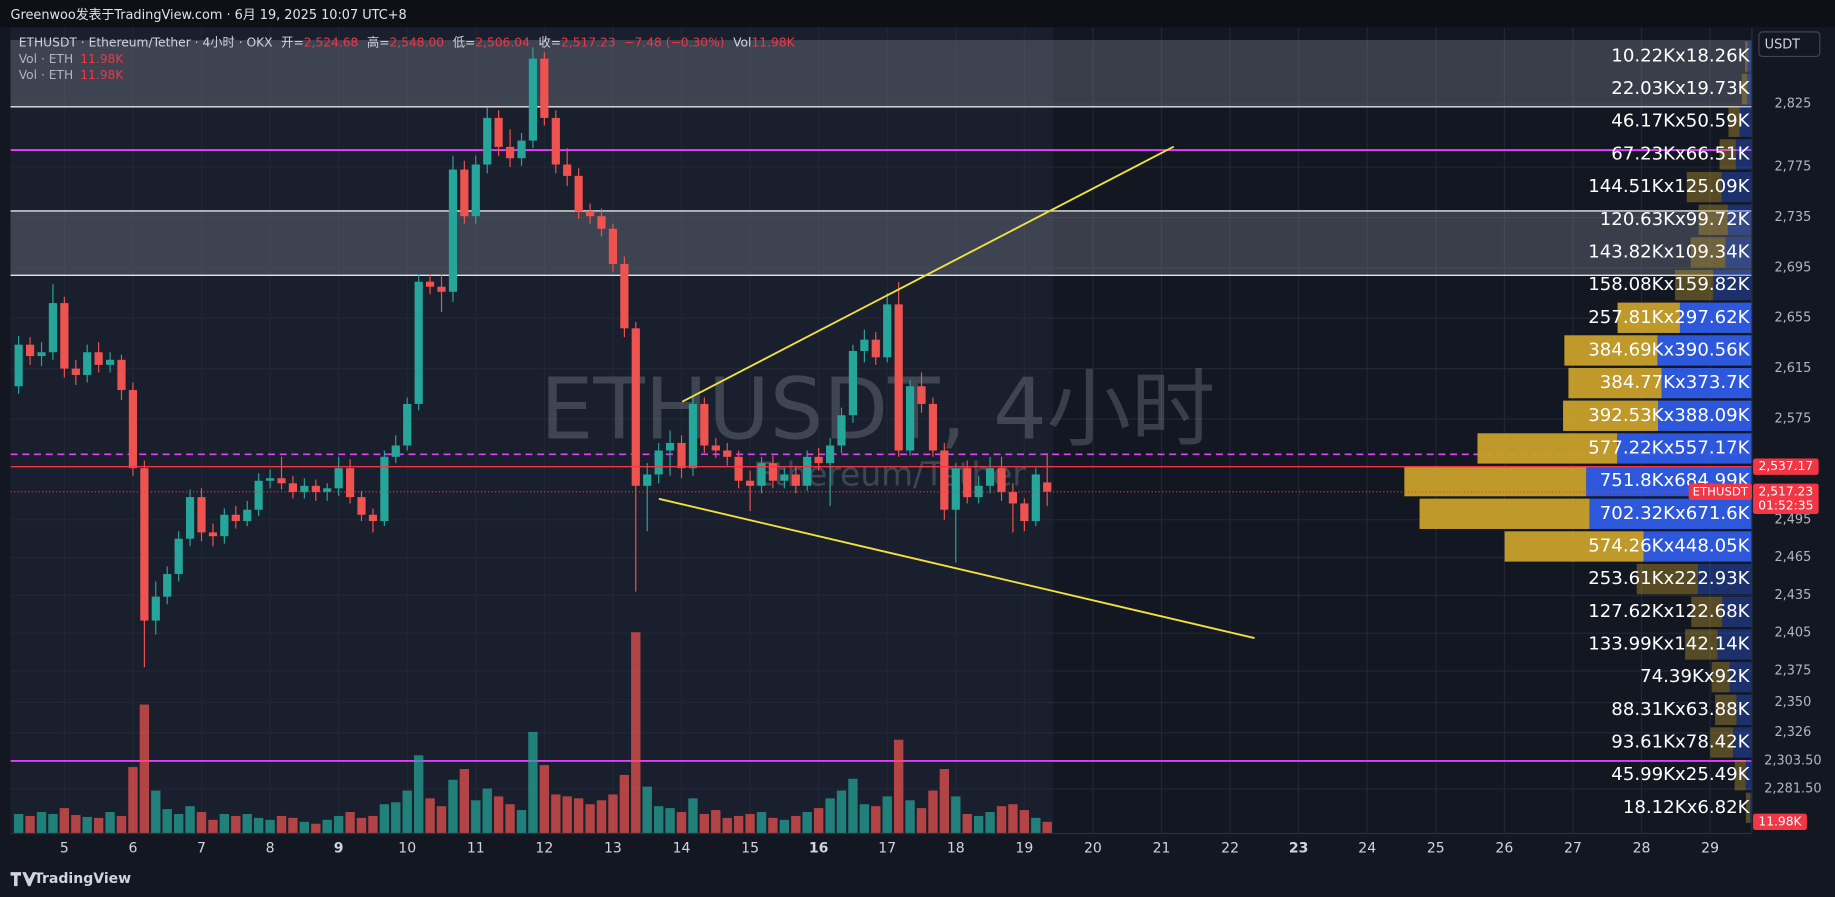 The image size is (1835, 897). What do you see at coordinates (1780, 822) in the screenshot?
I see `volume-box` at bounding box center [1780, 822].